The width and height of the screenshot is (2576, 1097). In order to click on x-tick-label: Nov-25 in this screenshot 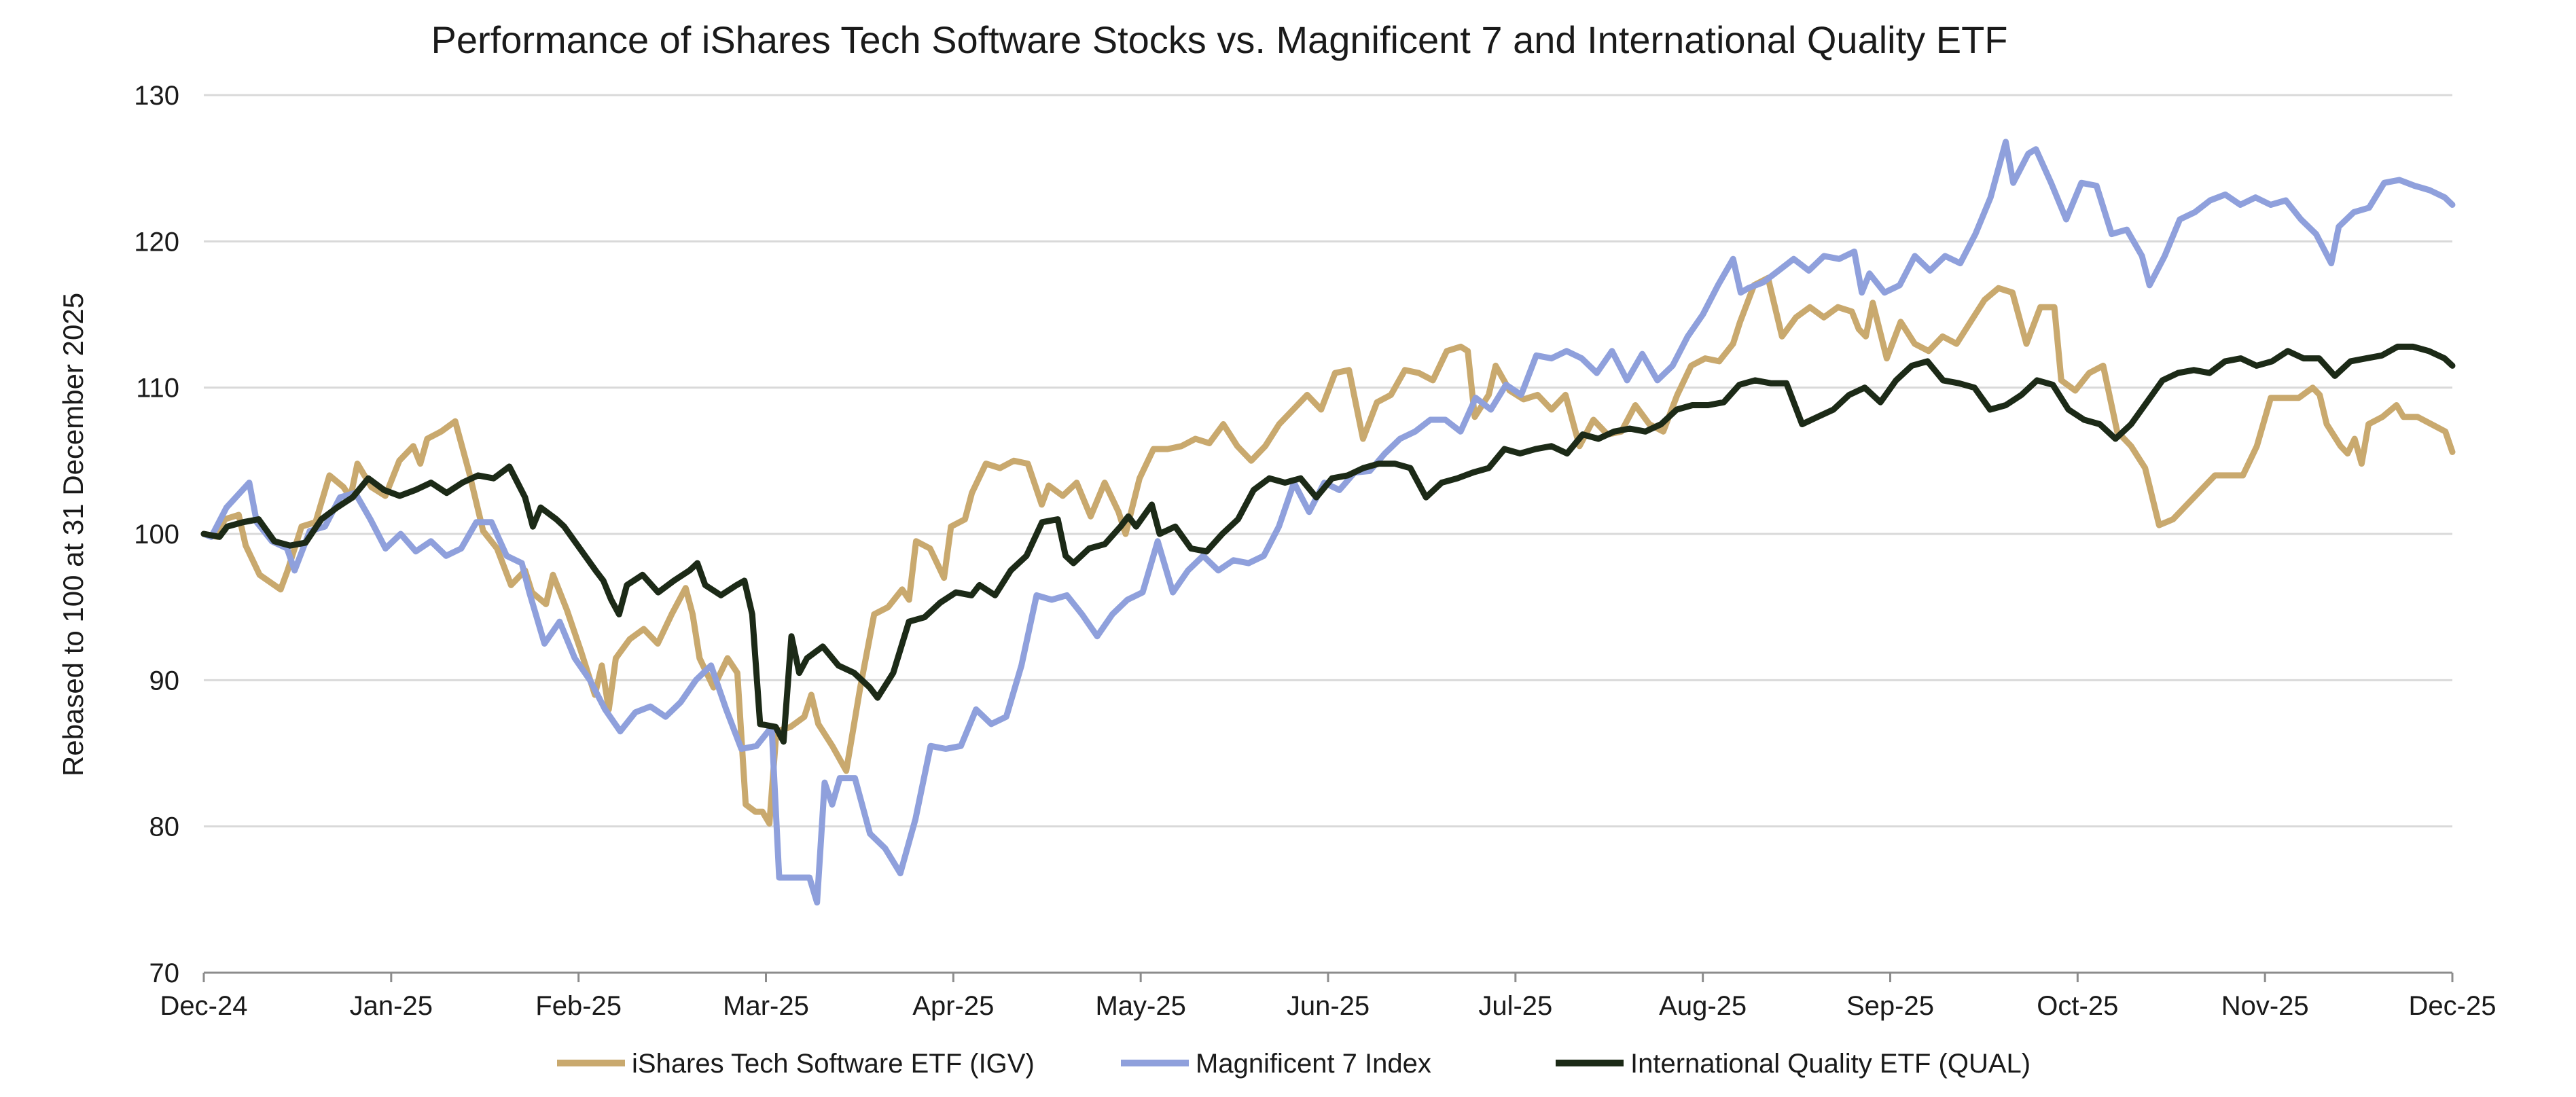, I will do `click(2265, 1006)`.